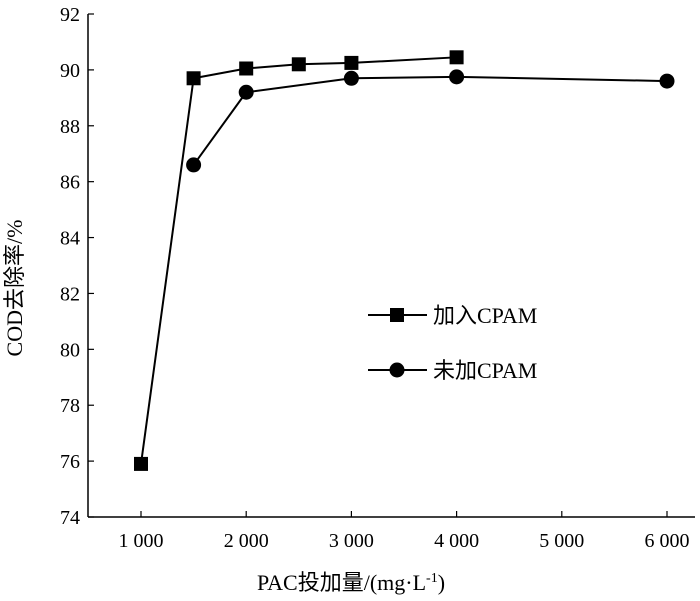 Image resolution: width=700 pixels, height=601 pixels. Describe the element at coordinates (485, 315) in the screenshot. I see `legend-label: 加入CPAM` at that location.